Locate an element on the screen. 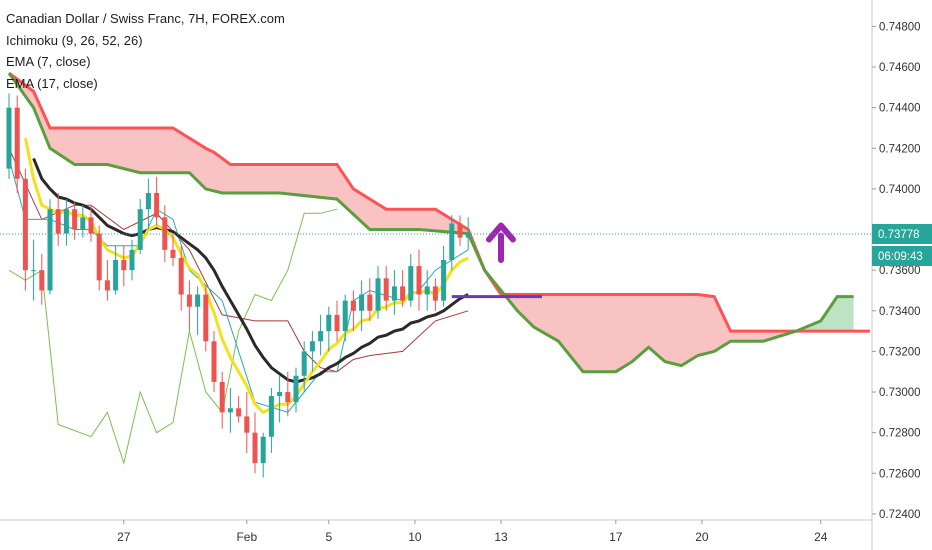  drawings is located at coordinates (436, 260).